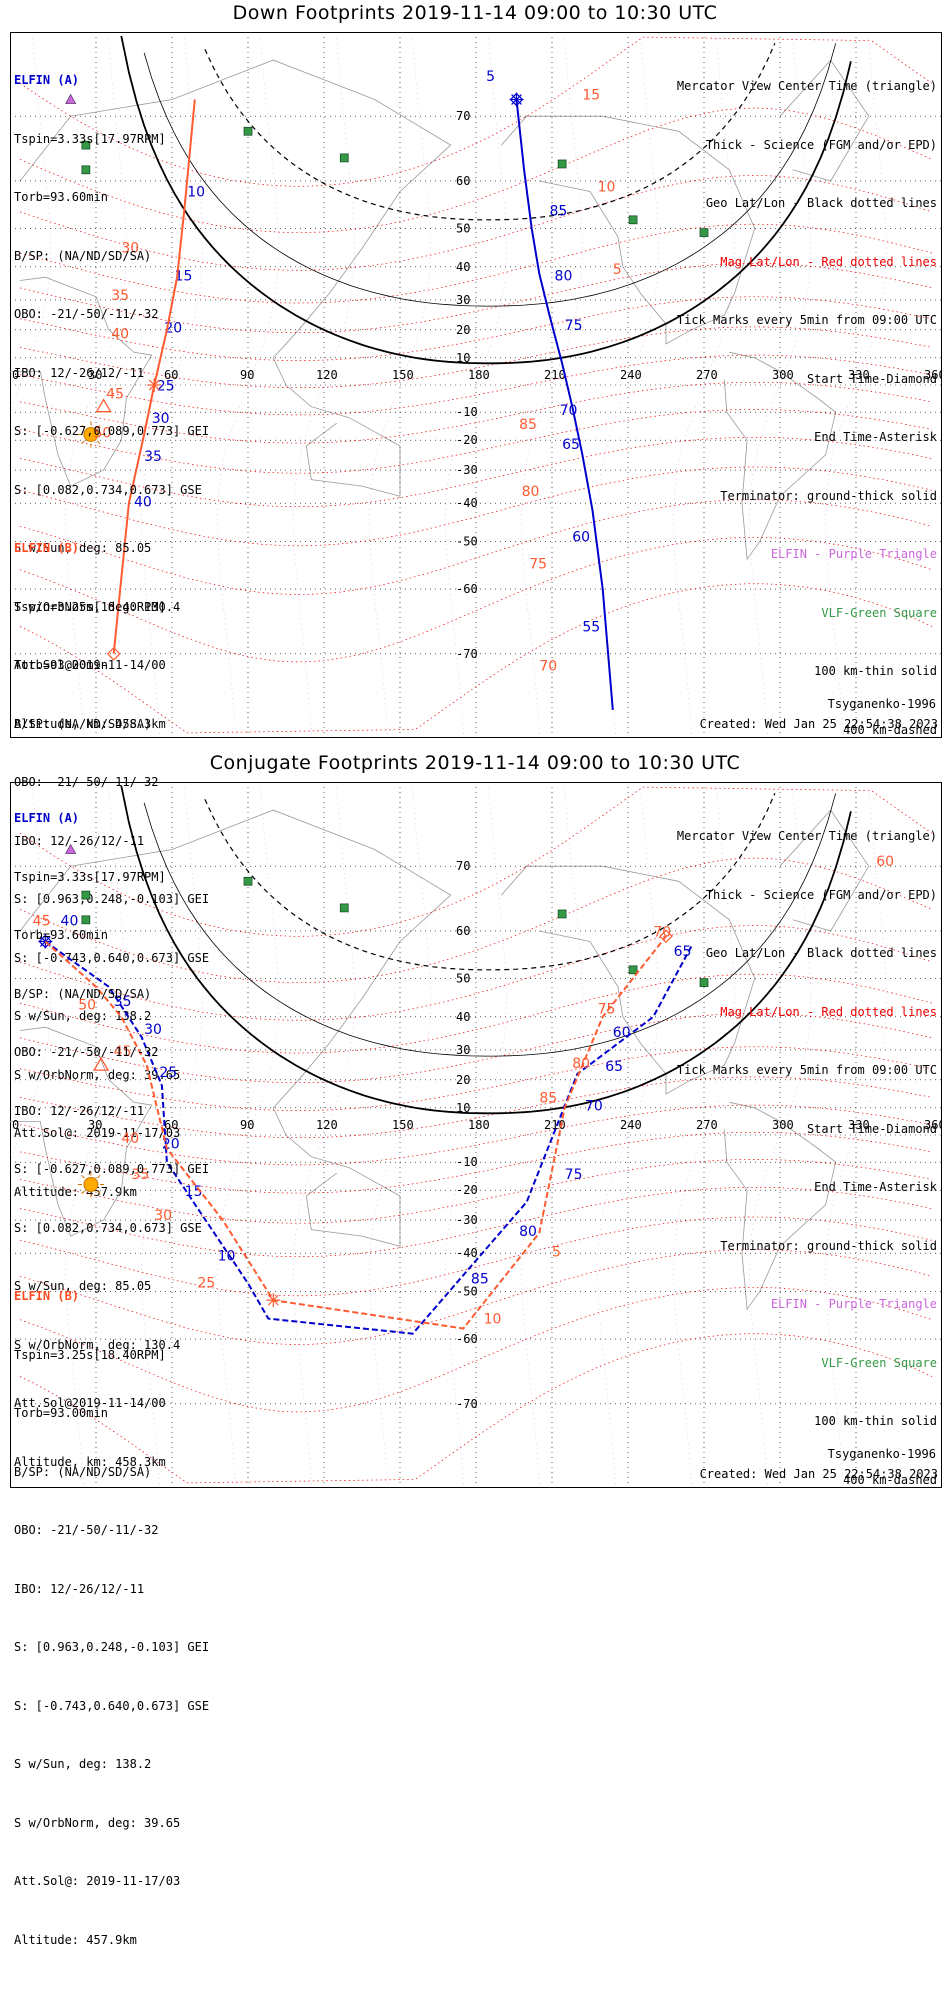  Describe the element at coordinates (463, 931) in the screenshot. I see `lat-tick-label: 60` at that location.